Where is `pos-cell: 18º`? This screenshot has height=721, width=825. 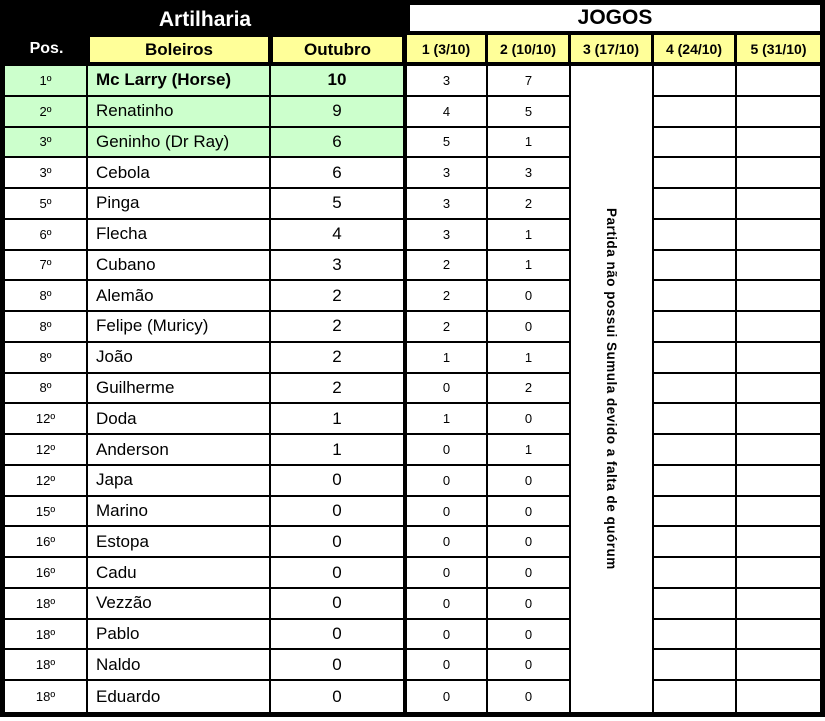 pos-cell: 18º is located at coordinates (46, 696).